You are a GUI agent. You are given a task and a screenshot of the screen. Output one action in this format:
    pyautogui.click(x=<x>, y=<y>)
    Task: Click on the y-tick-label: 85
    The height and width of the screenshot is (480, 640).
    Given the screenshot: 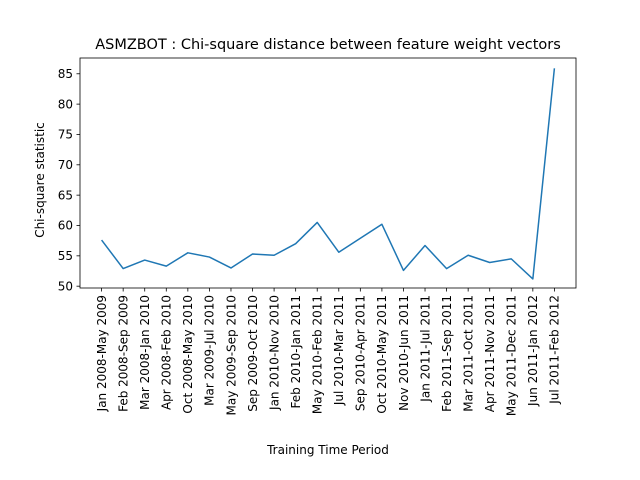 What is the action you would take?
    pyautogui.click(x=65, y=74)
    